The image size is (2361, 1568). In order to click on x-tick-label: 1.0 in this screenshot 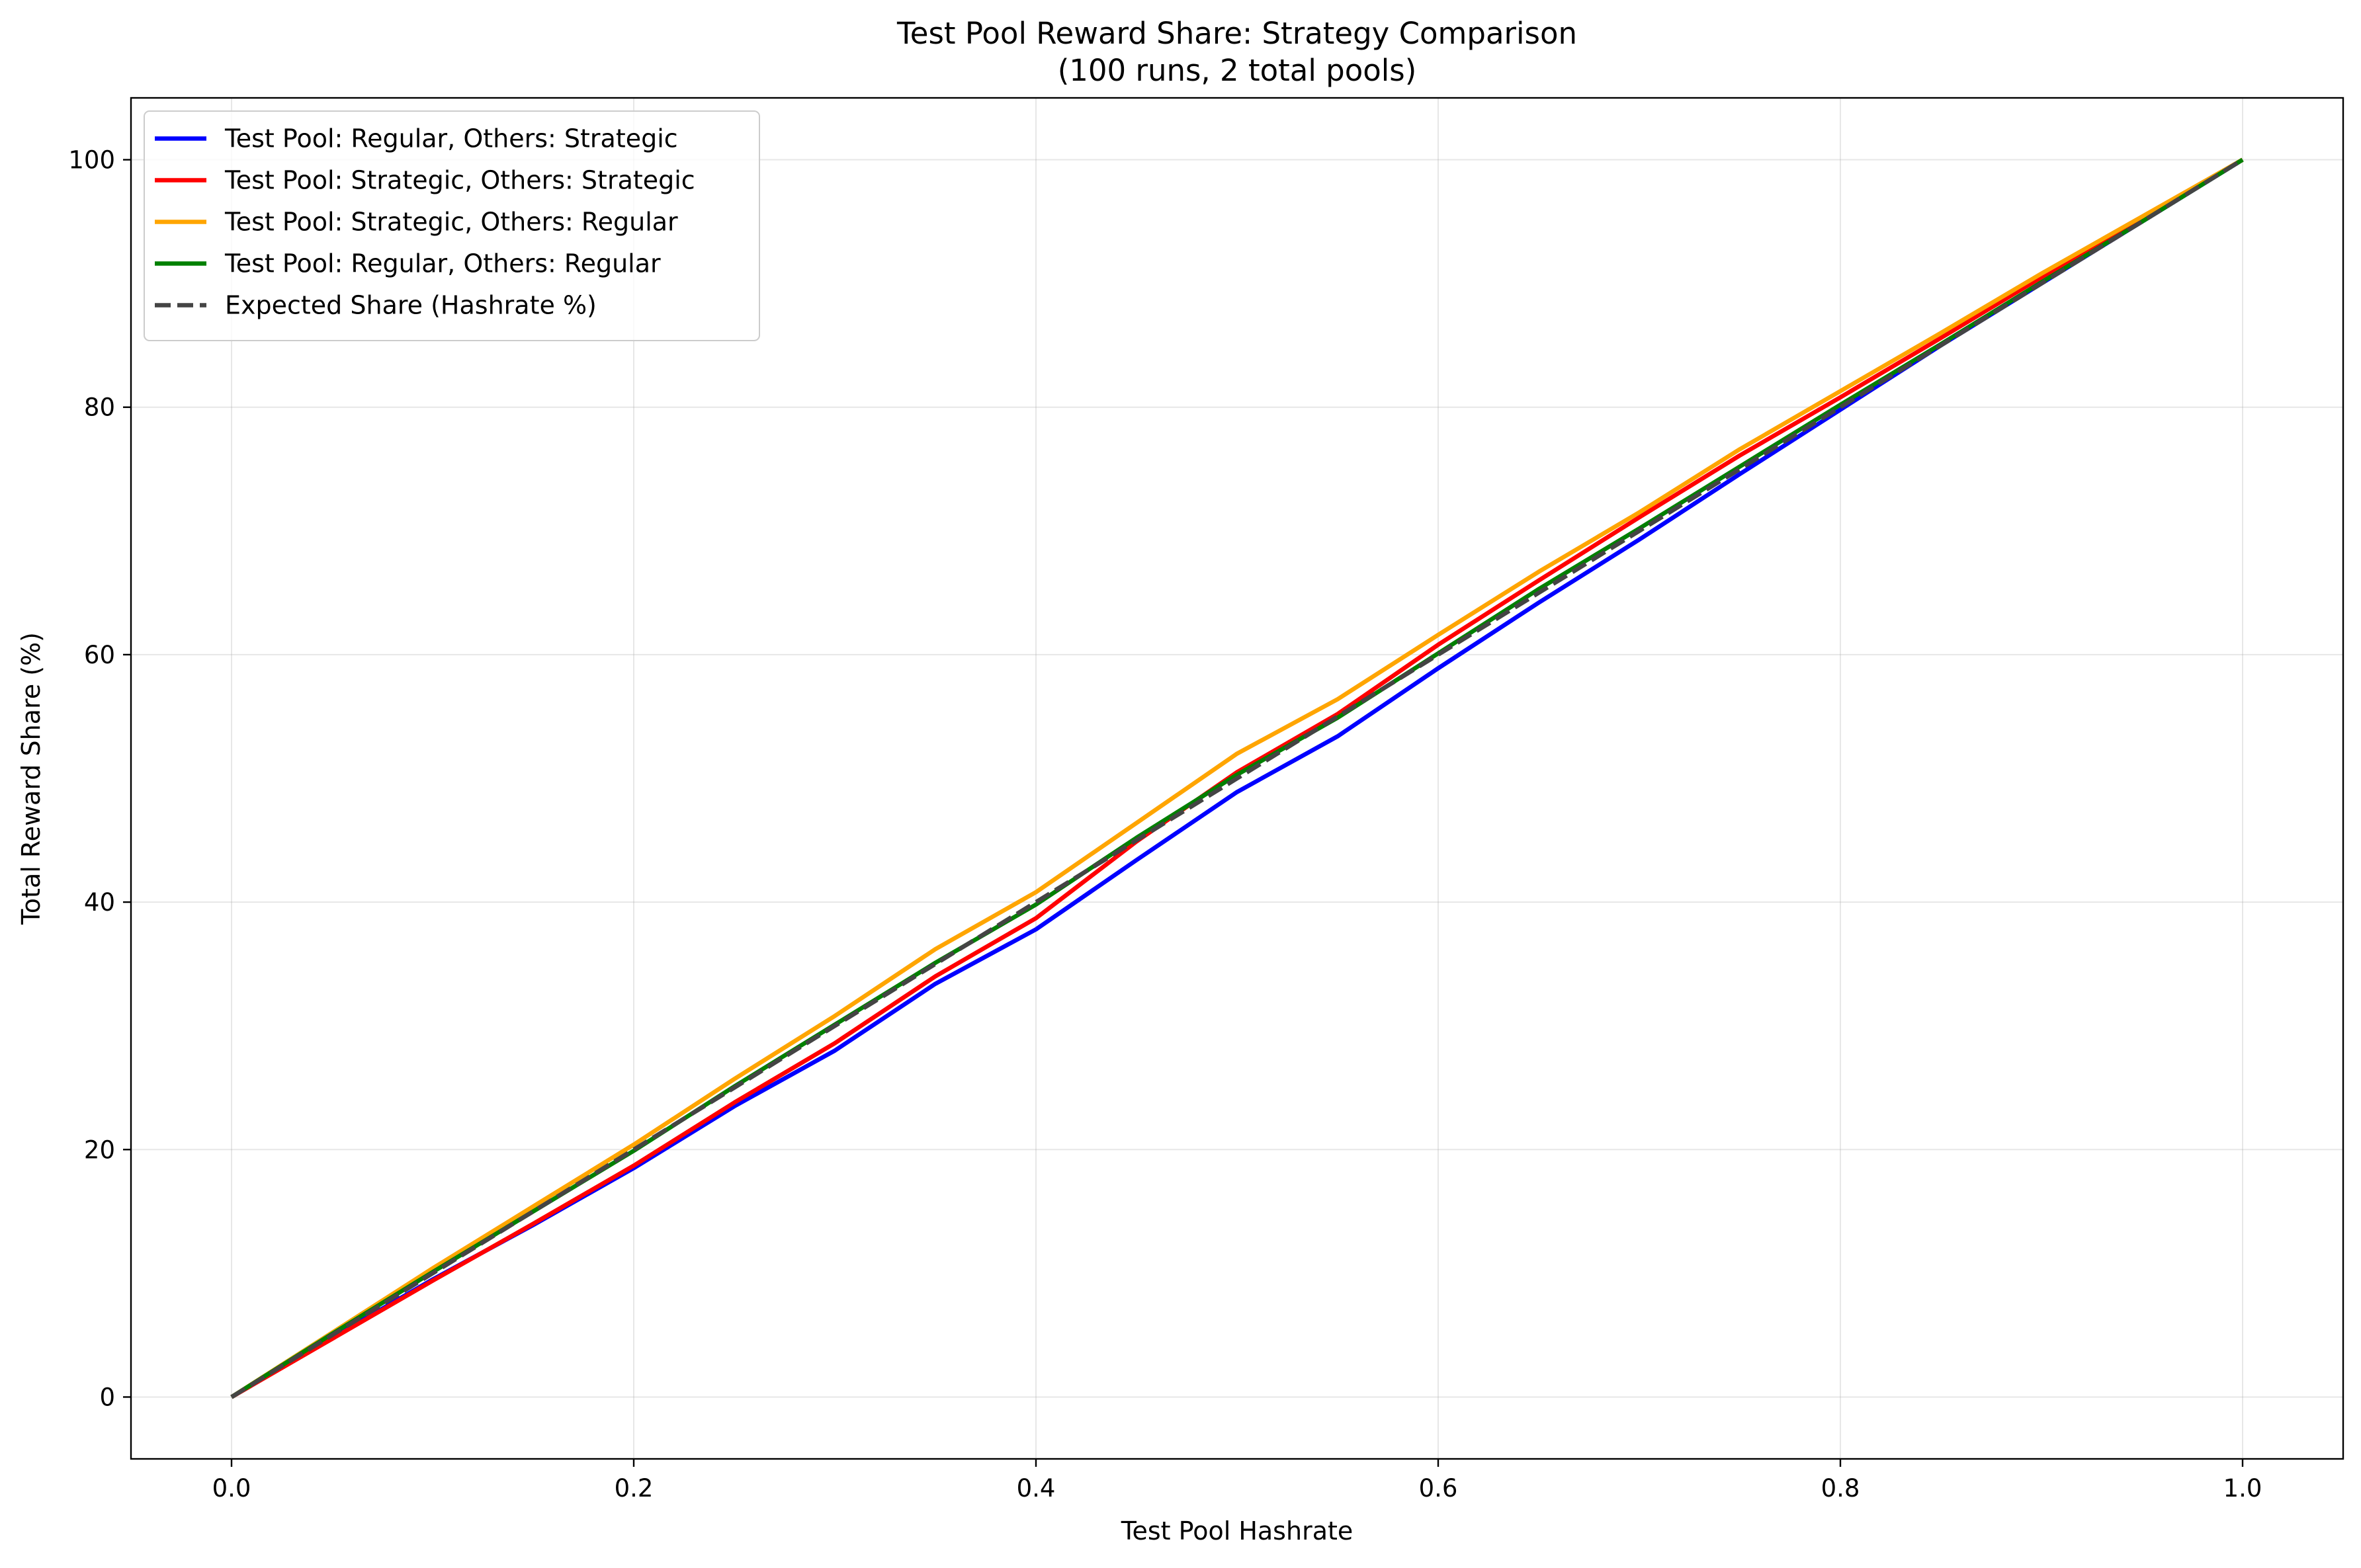, I will do `click(2242, 1488)`.